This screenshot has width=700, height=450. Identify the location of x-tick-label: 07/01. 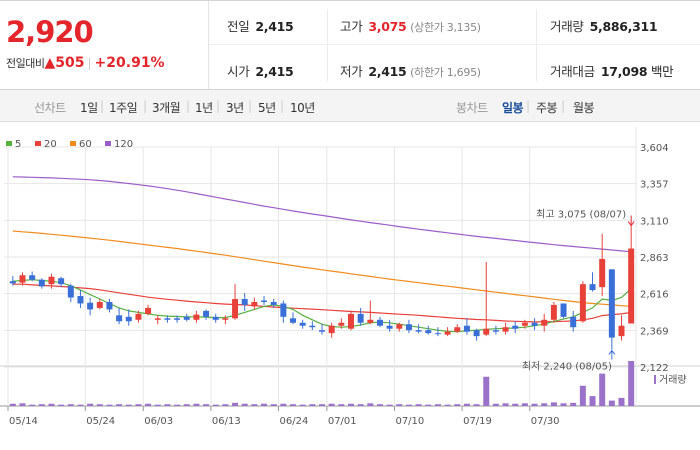
(342, 421).